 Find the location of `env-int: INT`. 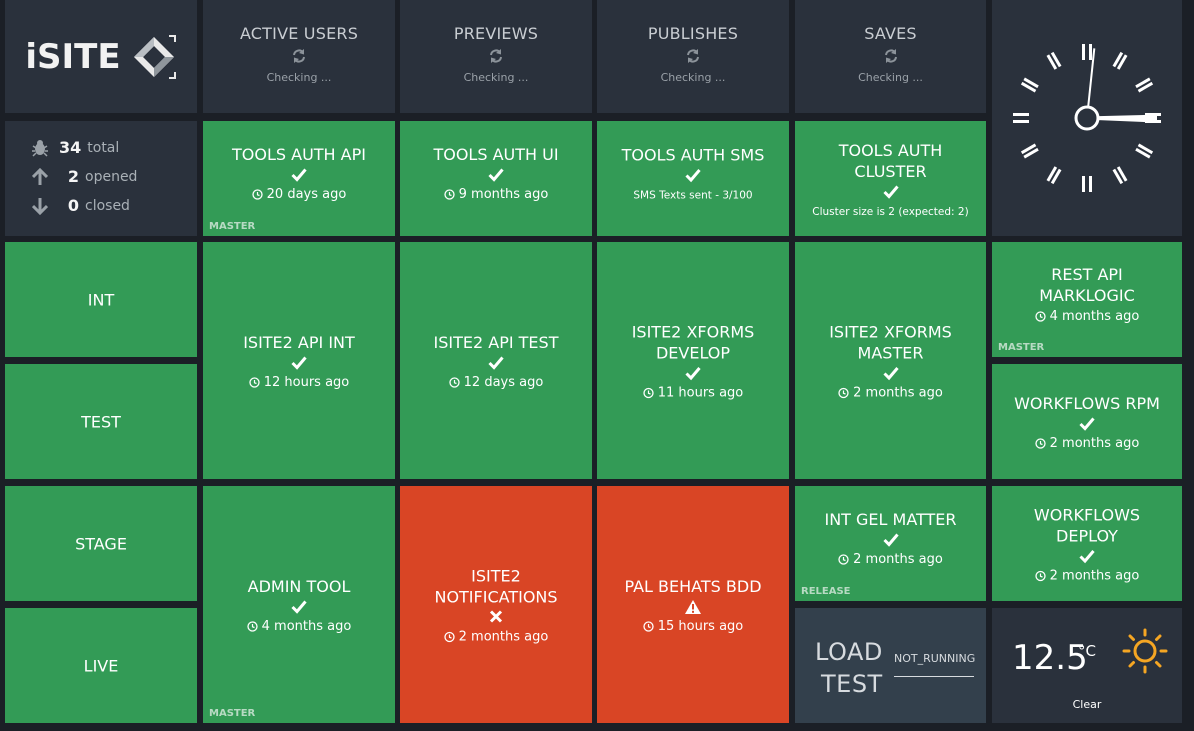

env-int: INT is located at coordinates (101, 299).